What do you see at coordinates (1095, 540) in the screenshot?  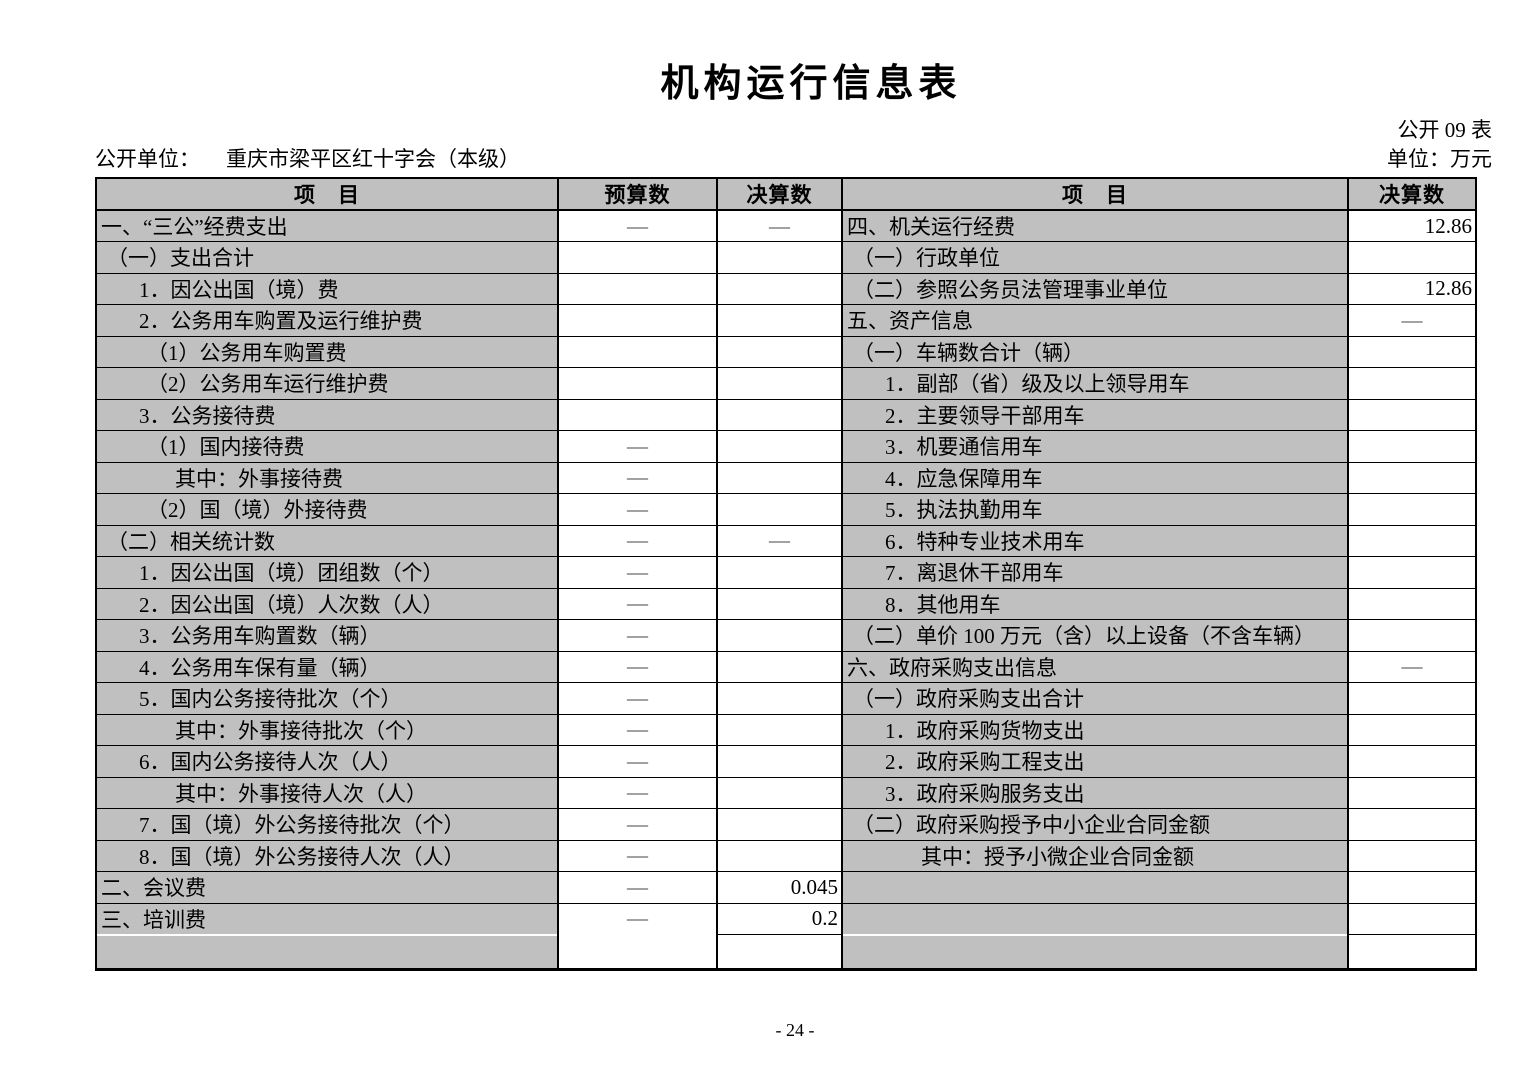 I see `right-item-cell: 6．特种专业技术用车` at bounding box center [1095, 540].